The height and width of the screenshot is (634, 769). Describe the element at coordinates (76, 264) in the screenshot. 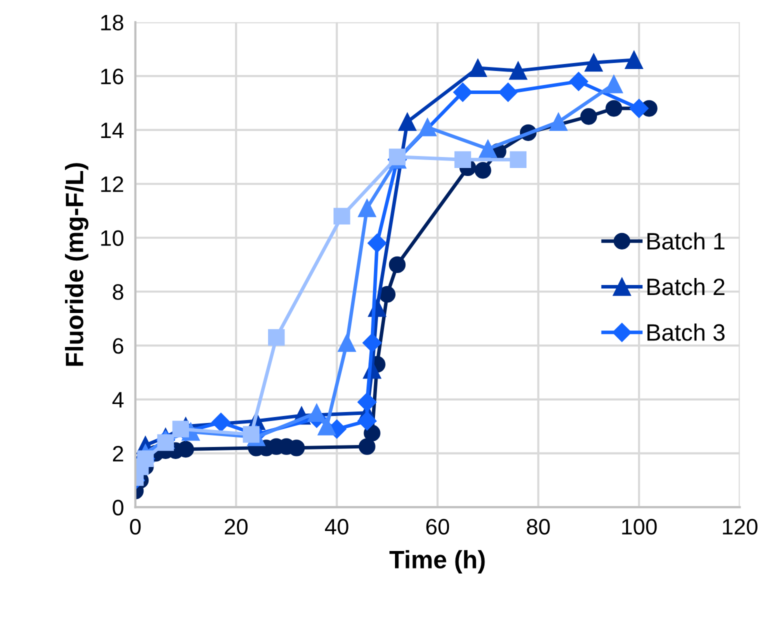

I see `y-axis-title: Fluoride (mg-F/L)` at that location.